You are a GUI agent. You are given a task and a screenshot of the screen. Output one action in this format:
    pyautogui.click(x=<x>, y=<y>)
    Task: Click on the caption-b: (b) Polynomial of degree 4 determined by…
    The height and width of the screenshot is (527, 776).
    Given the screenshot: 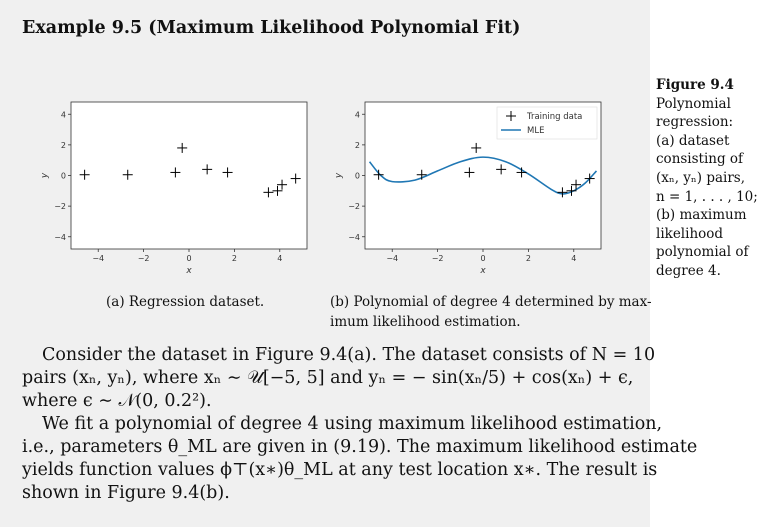 What is the action you would take?
    pyautogui.click(x=491, y=312)
    